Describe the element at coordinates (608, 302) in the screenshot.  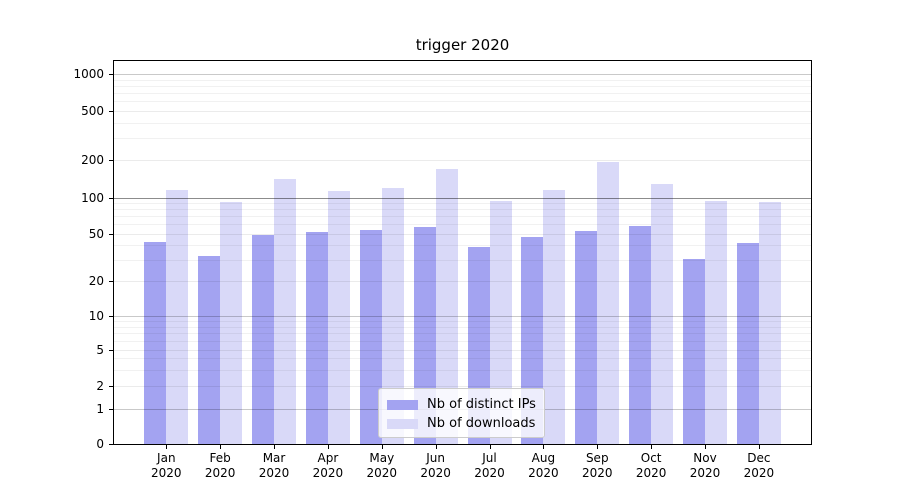
I see `bar-downloads-sep` at that location.